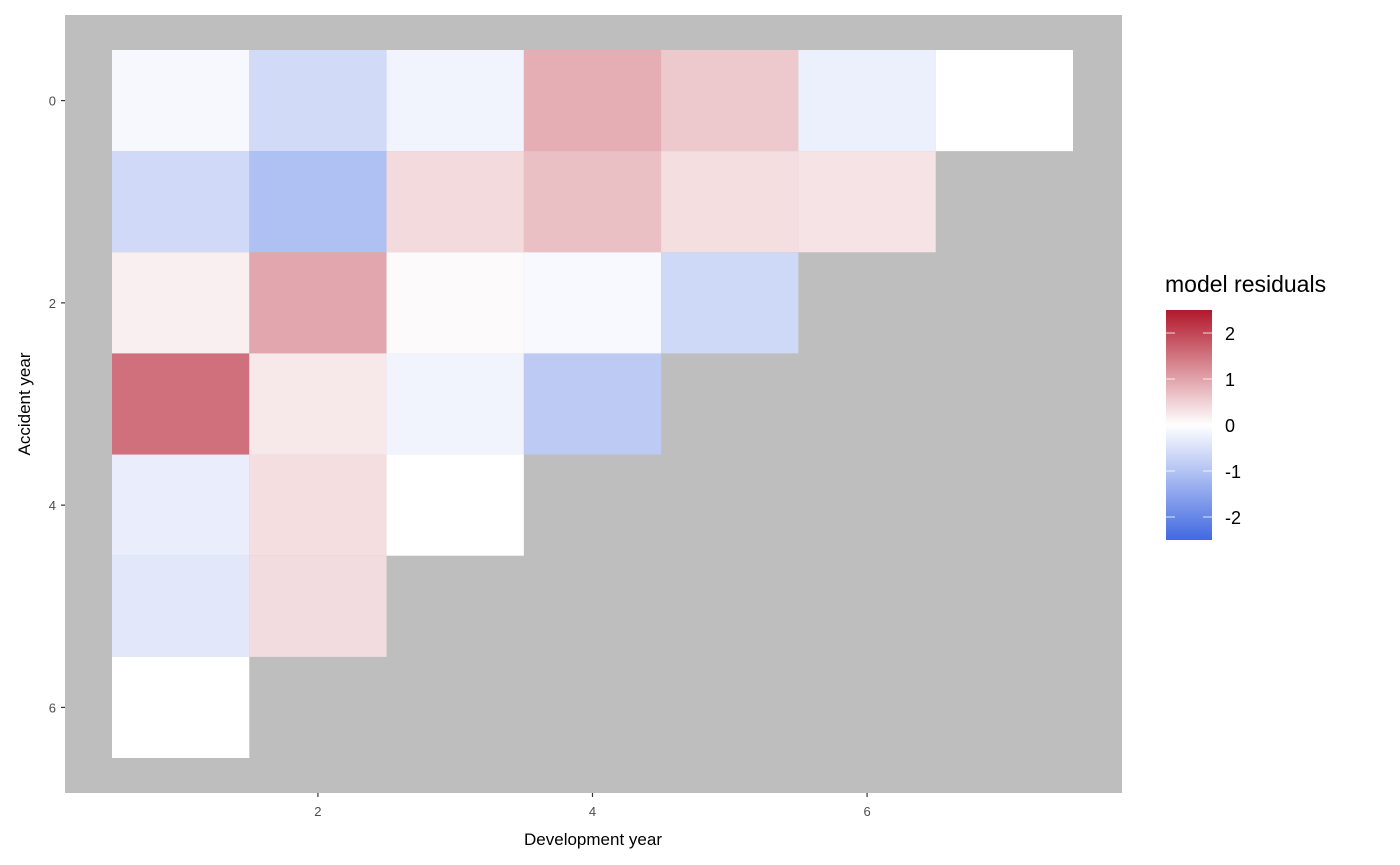 Image resolution: width=1400 pixels, height=865 pixels. What do you see at coordinates (1233, 518) in the screenshot?
I see `legend-tick-label--2: -2` at bounding box center [1233, 518].